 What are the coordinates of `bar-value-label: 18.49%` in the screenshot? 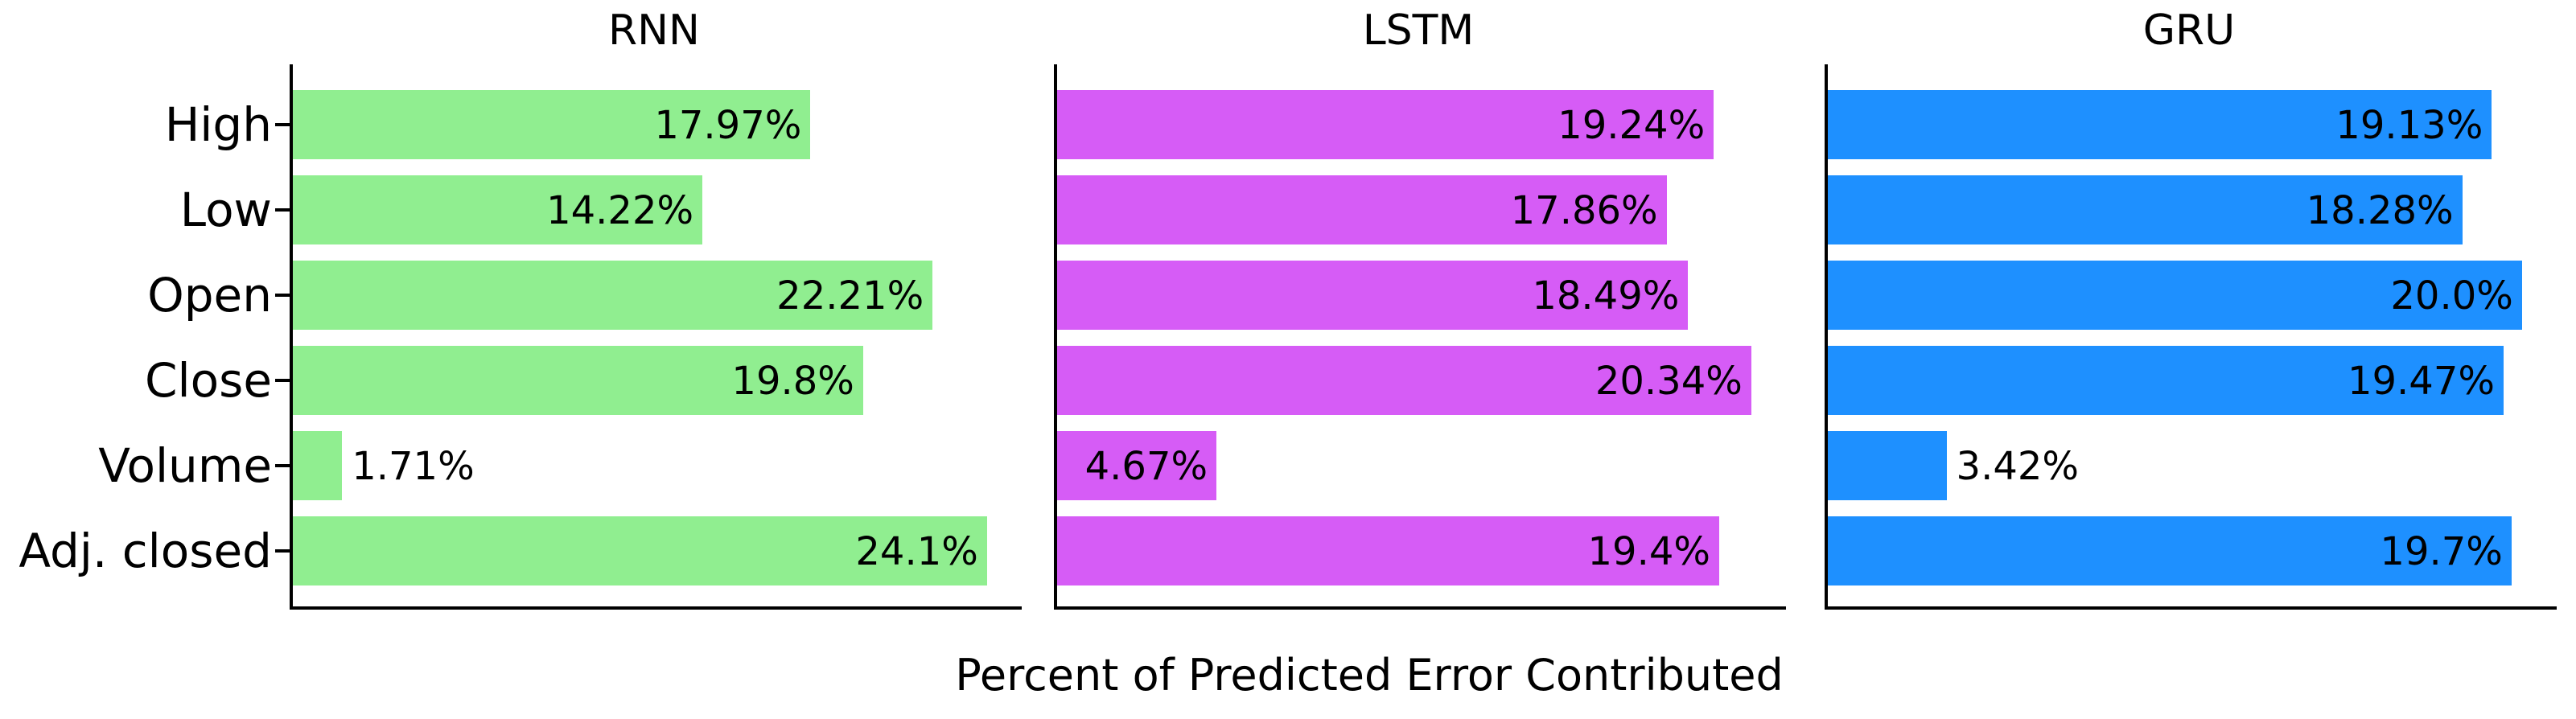 It's located at (1606, 295).